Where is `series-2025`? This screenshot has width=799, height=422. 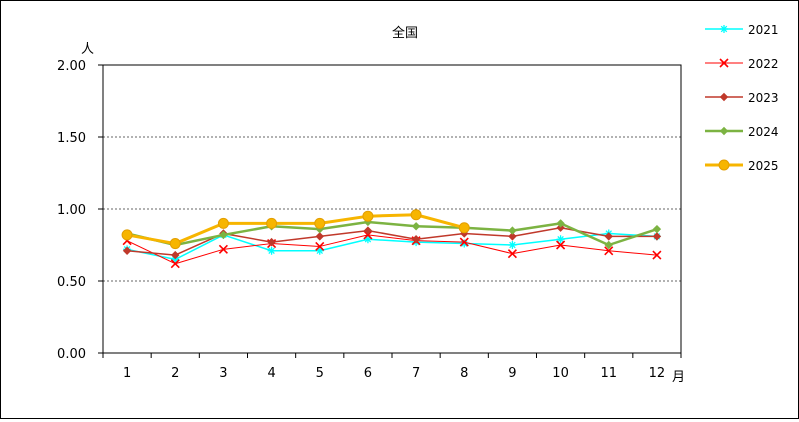
series-2025 is located at coordinates (295, 229).